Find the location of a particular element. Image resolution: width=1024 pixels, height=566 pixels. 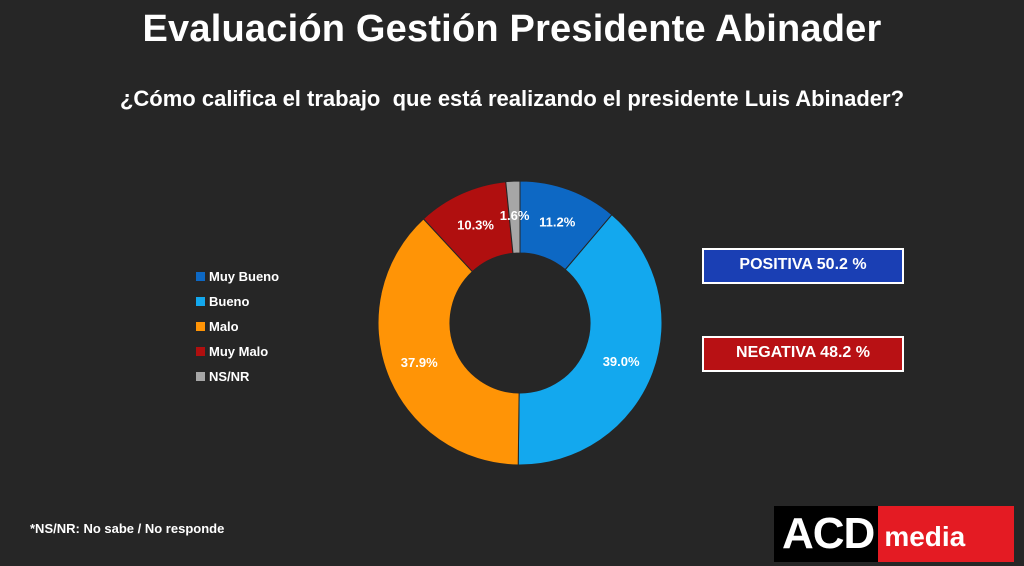

data-label-muy-bueno: 11.2% is located at coordinates (557, 222).